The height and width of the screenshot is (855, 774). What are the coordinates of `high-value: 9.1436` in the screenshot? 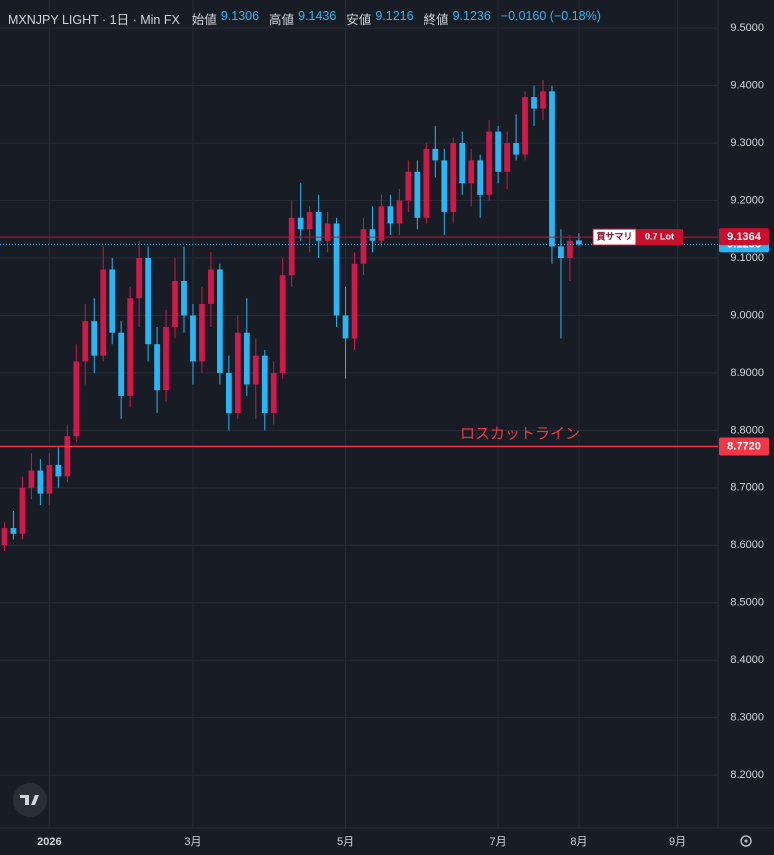 It's located at (317, 16).